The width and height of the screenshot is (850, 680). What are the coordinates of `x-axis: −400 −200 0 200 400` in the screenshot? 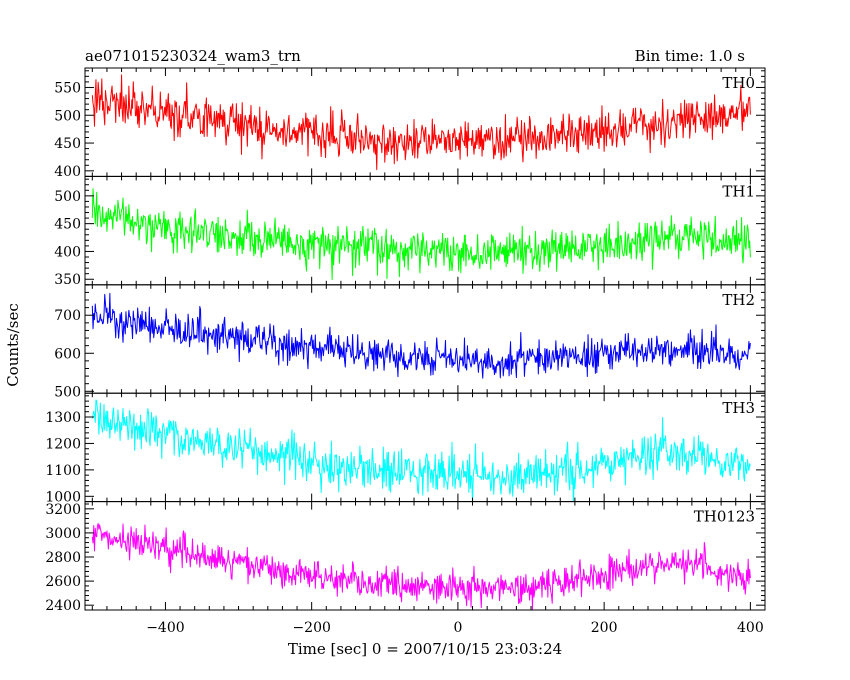 It's located at (455, 628).